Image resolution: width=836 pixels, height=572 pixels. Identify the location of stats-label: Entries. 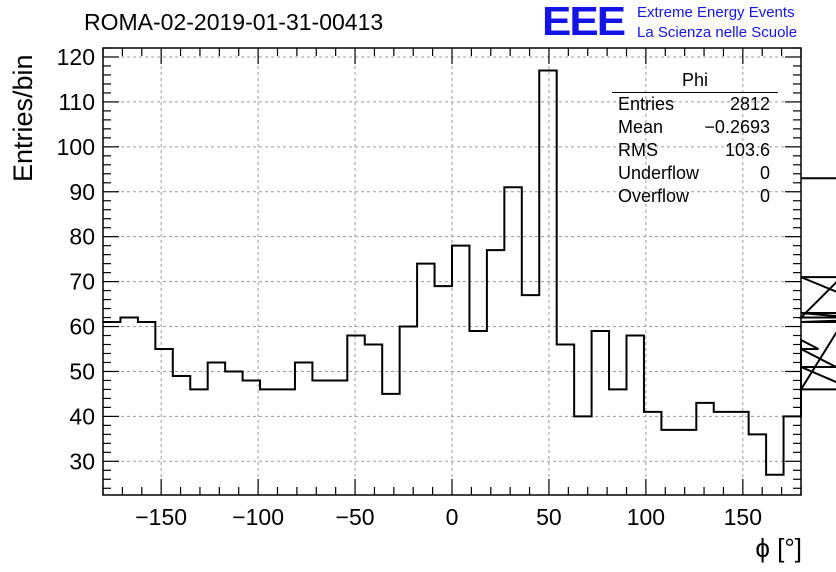
(646, 104).